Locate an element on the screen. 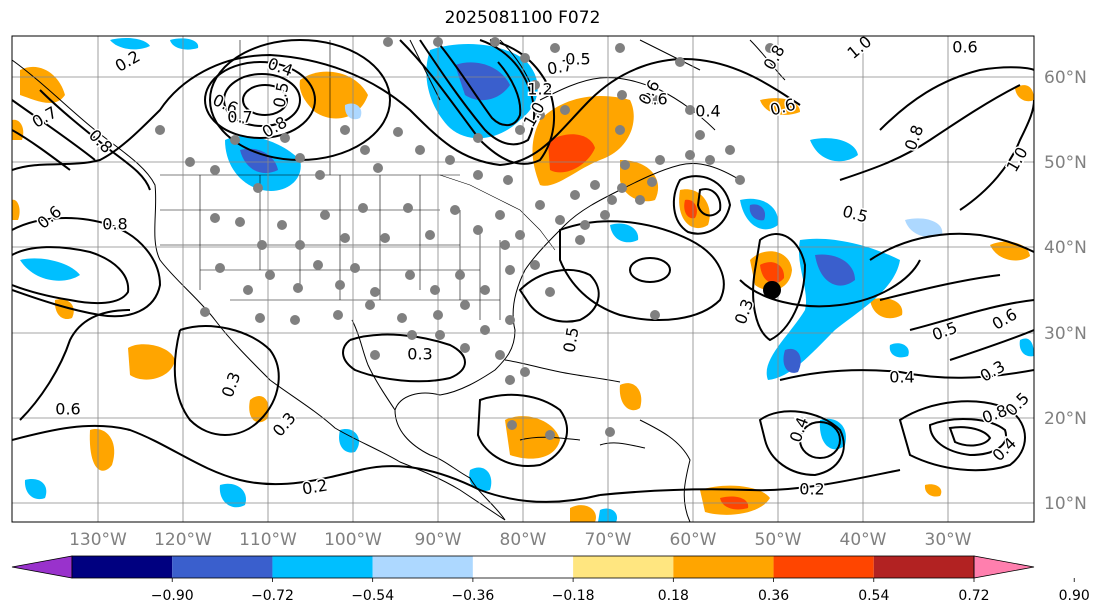 This screenshot has width=1105, height=615. longitude-label: 60°W is located at coordinates (693, 540).